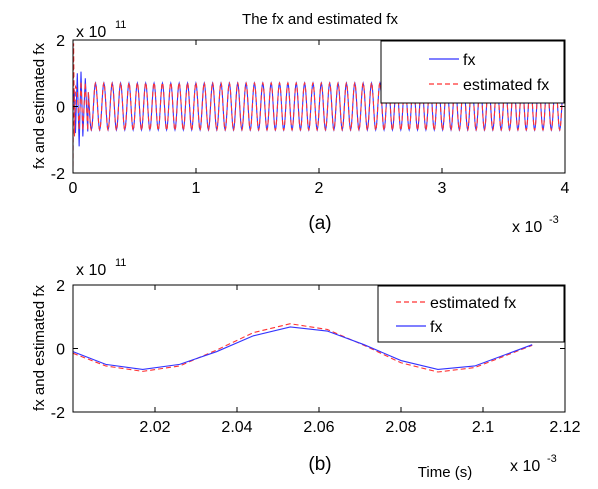 The height and width of the screenshot is (489, 598). Describe the element at coordinates (319, 464) in the screenshot. I see `panel-label: (b)` at that location.